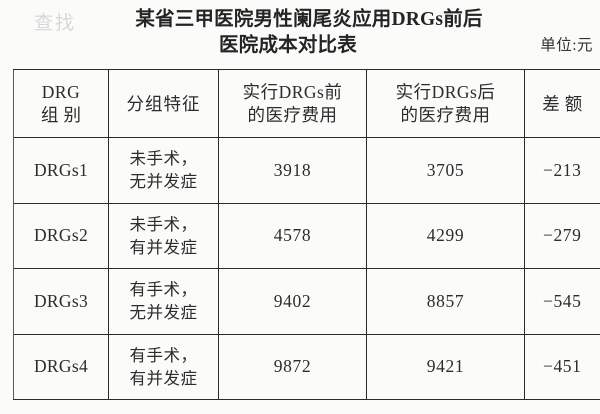 This screenshot has width=600, height=414. I want to click on unit-label: 单位:元, so click(566, 45).